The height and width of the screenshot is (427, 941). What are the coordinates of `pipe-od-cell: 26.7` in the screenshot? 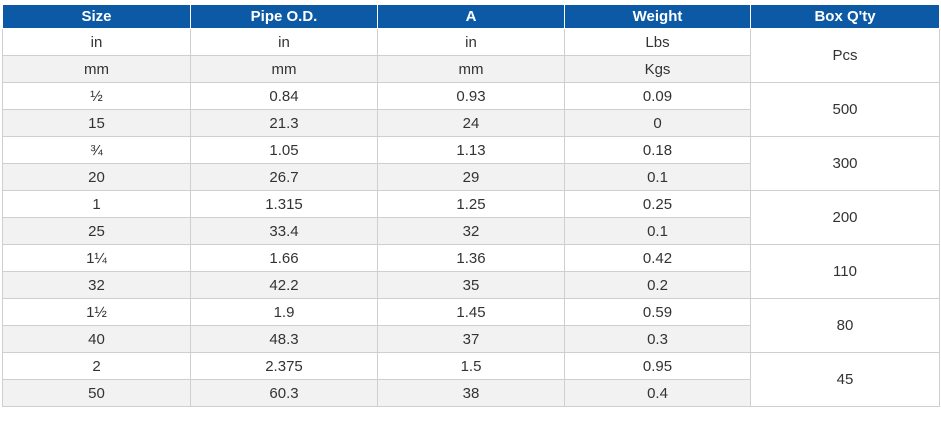 It's located at (284, 177).